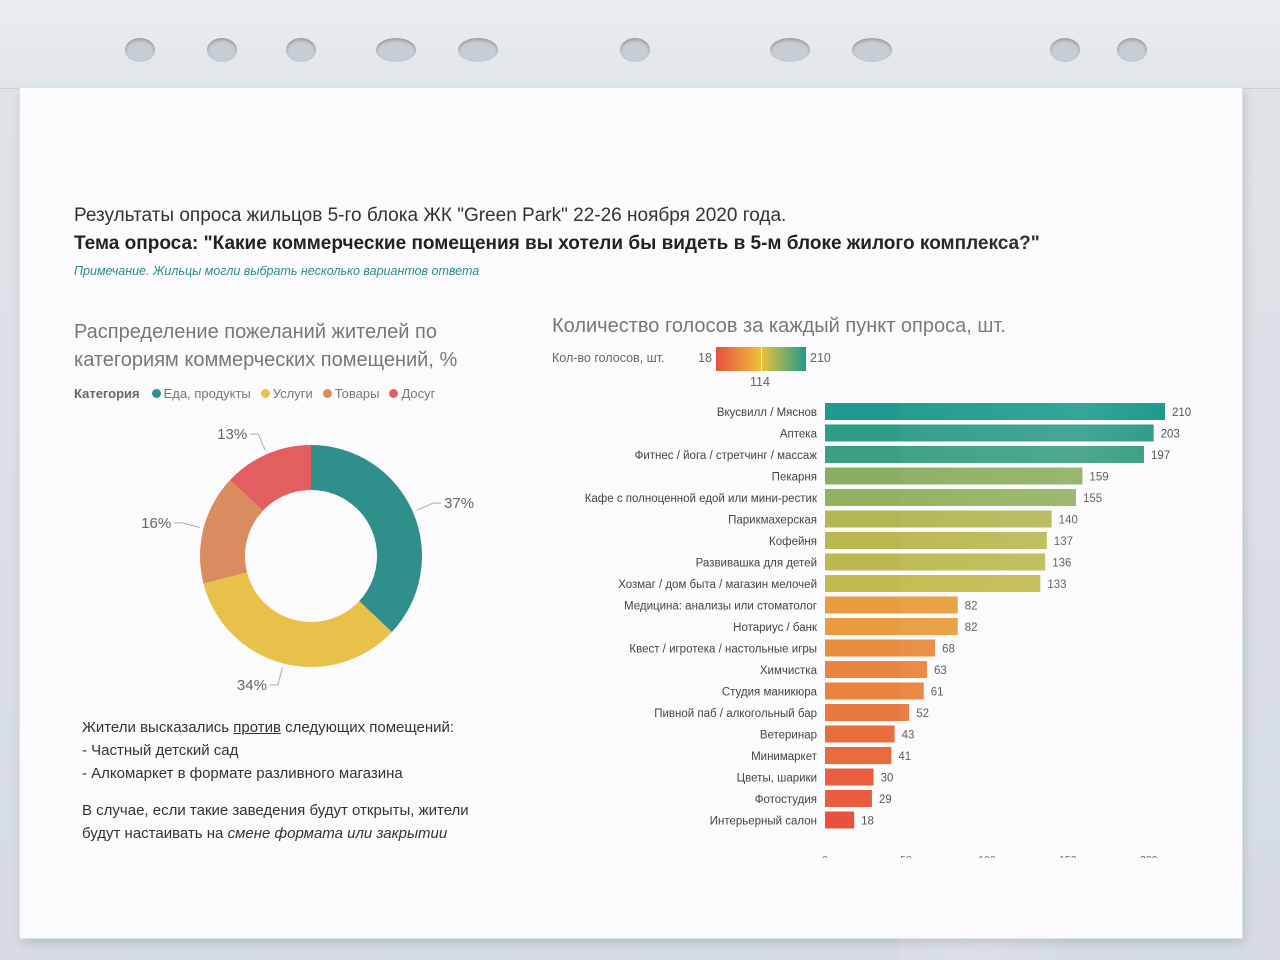 Image resolution: width=1280 pixels, height=960 pixels. I want to click on bar-value-label: 18, so click(867, 822).